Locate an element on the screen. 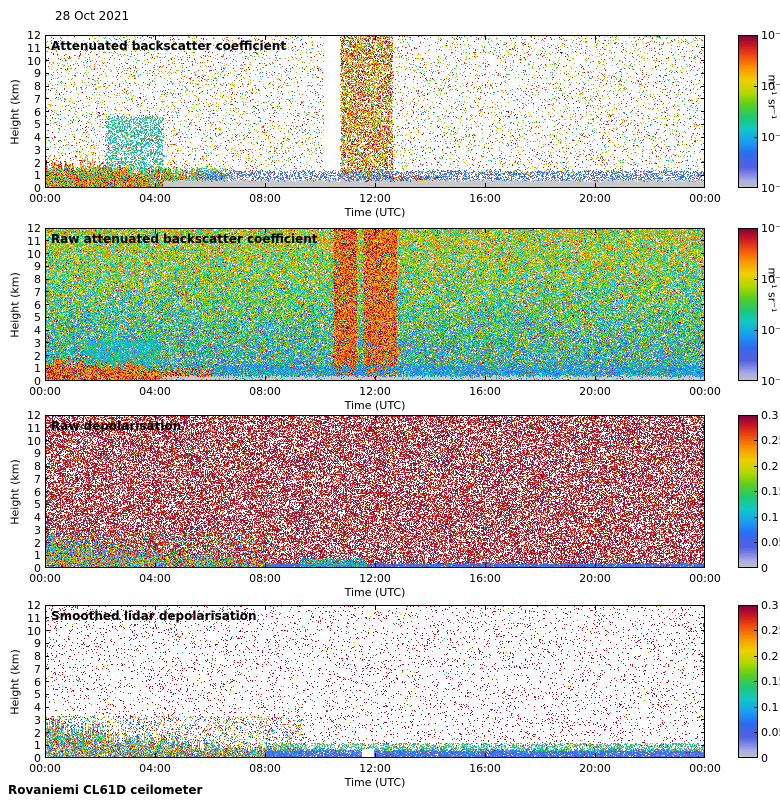 This screenshot has width=780, height=800. panel-title-smoothed-lidar-depolarisation: Smoothed lidar depolarisation is located at coordinates (154, 616).